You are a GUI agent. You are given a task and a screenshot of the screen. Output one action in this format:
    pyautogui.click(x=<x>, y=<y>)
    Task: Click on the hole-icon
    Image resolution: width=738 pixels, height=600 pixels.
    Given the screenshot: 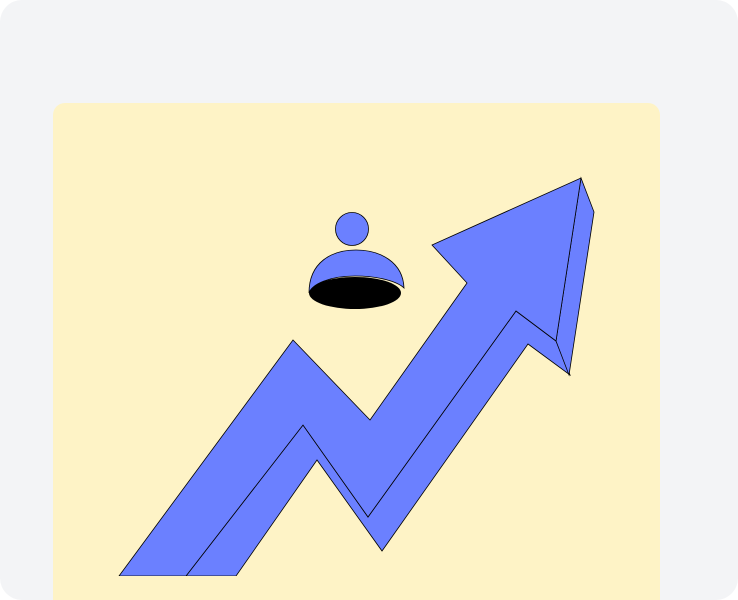 What is the action you would take?
    pyautogui.click(x=355, y=293)
    